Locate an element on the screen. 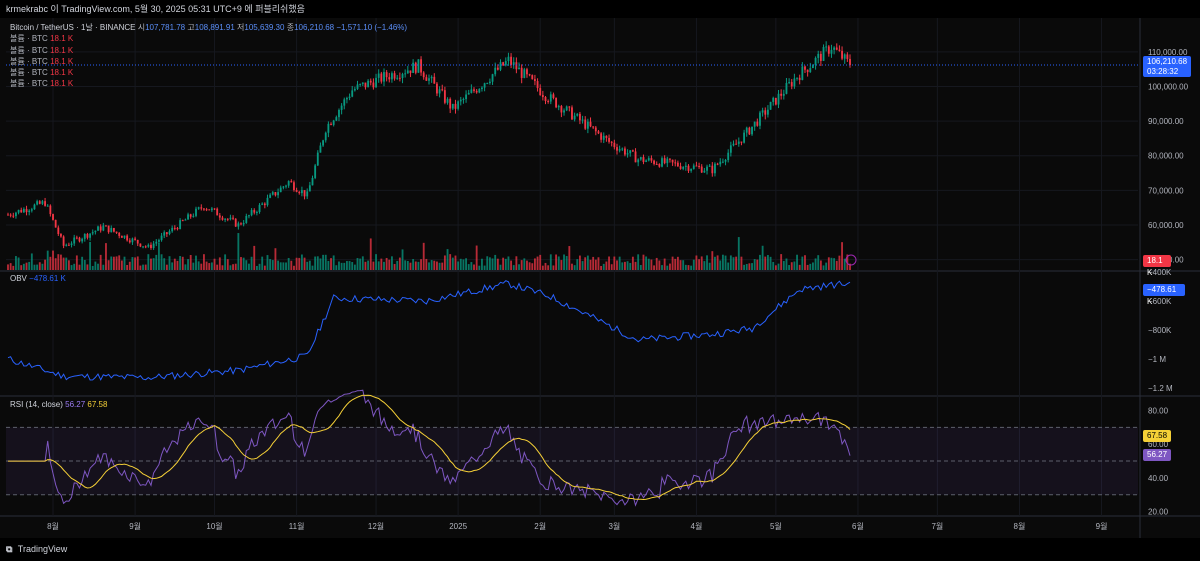 The height and width of the screenshot is (561, 1200). tradingview-logo-icon: ⧉ is located at coordinates (9, 549).